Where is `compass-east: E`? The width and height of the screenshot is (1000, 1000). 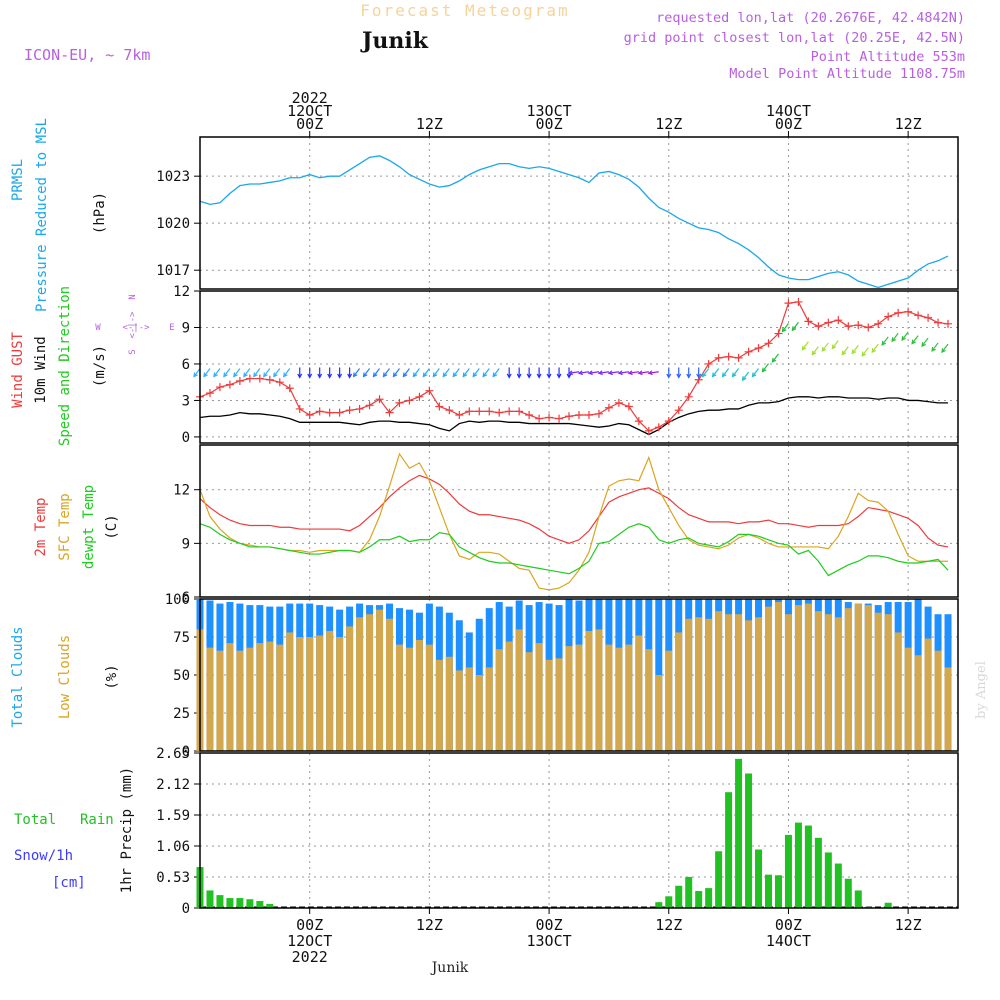
compass-east: E is located at coordinates (171, 328).